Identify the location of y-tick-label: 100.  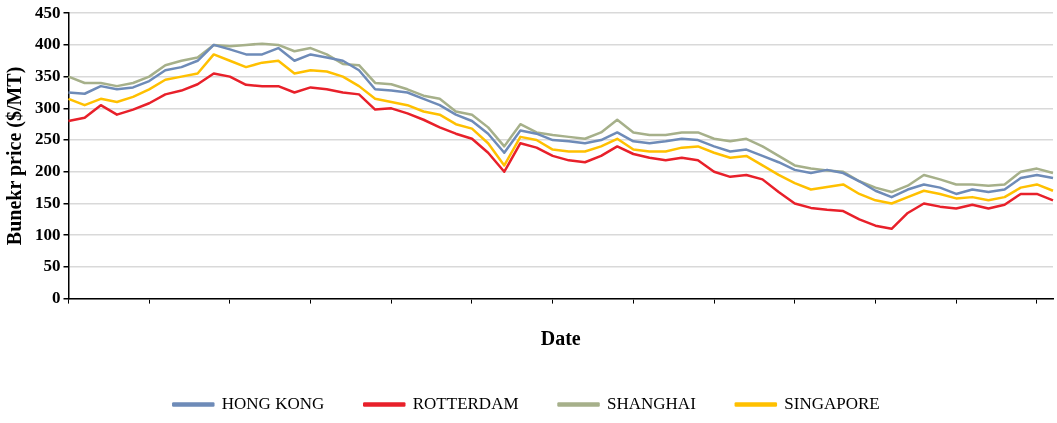
(48, 234).